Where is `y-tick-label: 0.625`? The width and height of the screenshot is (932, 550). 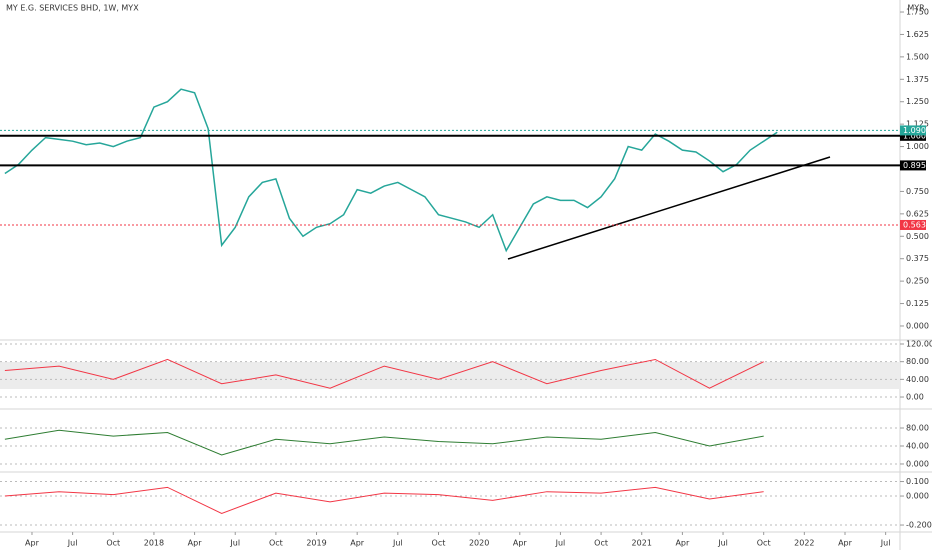
y-tick-label: 0.625 is located at coordinates (917, 213).